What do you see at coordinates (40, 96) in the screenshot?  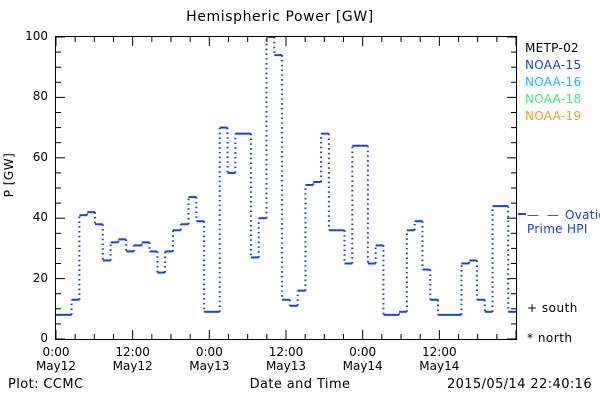 I see `y-tick-label: 80` at bounding box center [40, 96].